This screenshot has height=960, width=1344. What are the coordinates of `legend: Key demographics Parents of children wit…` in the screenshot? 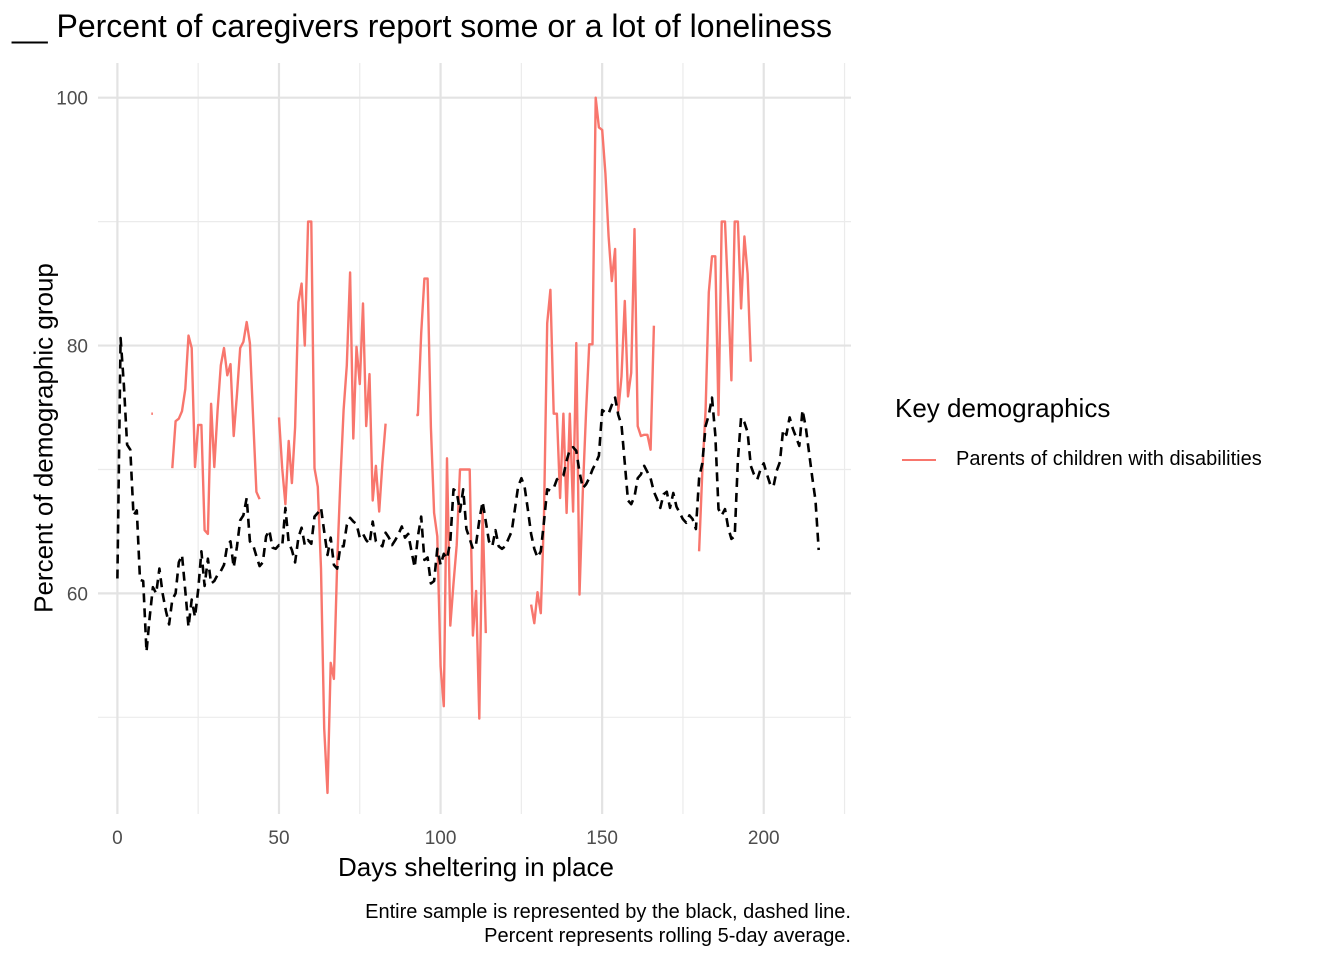 It's located at (1078, 431).